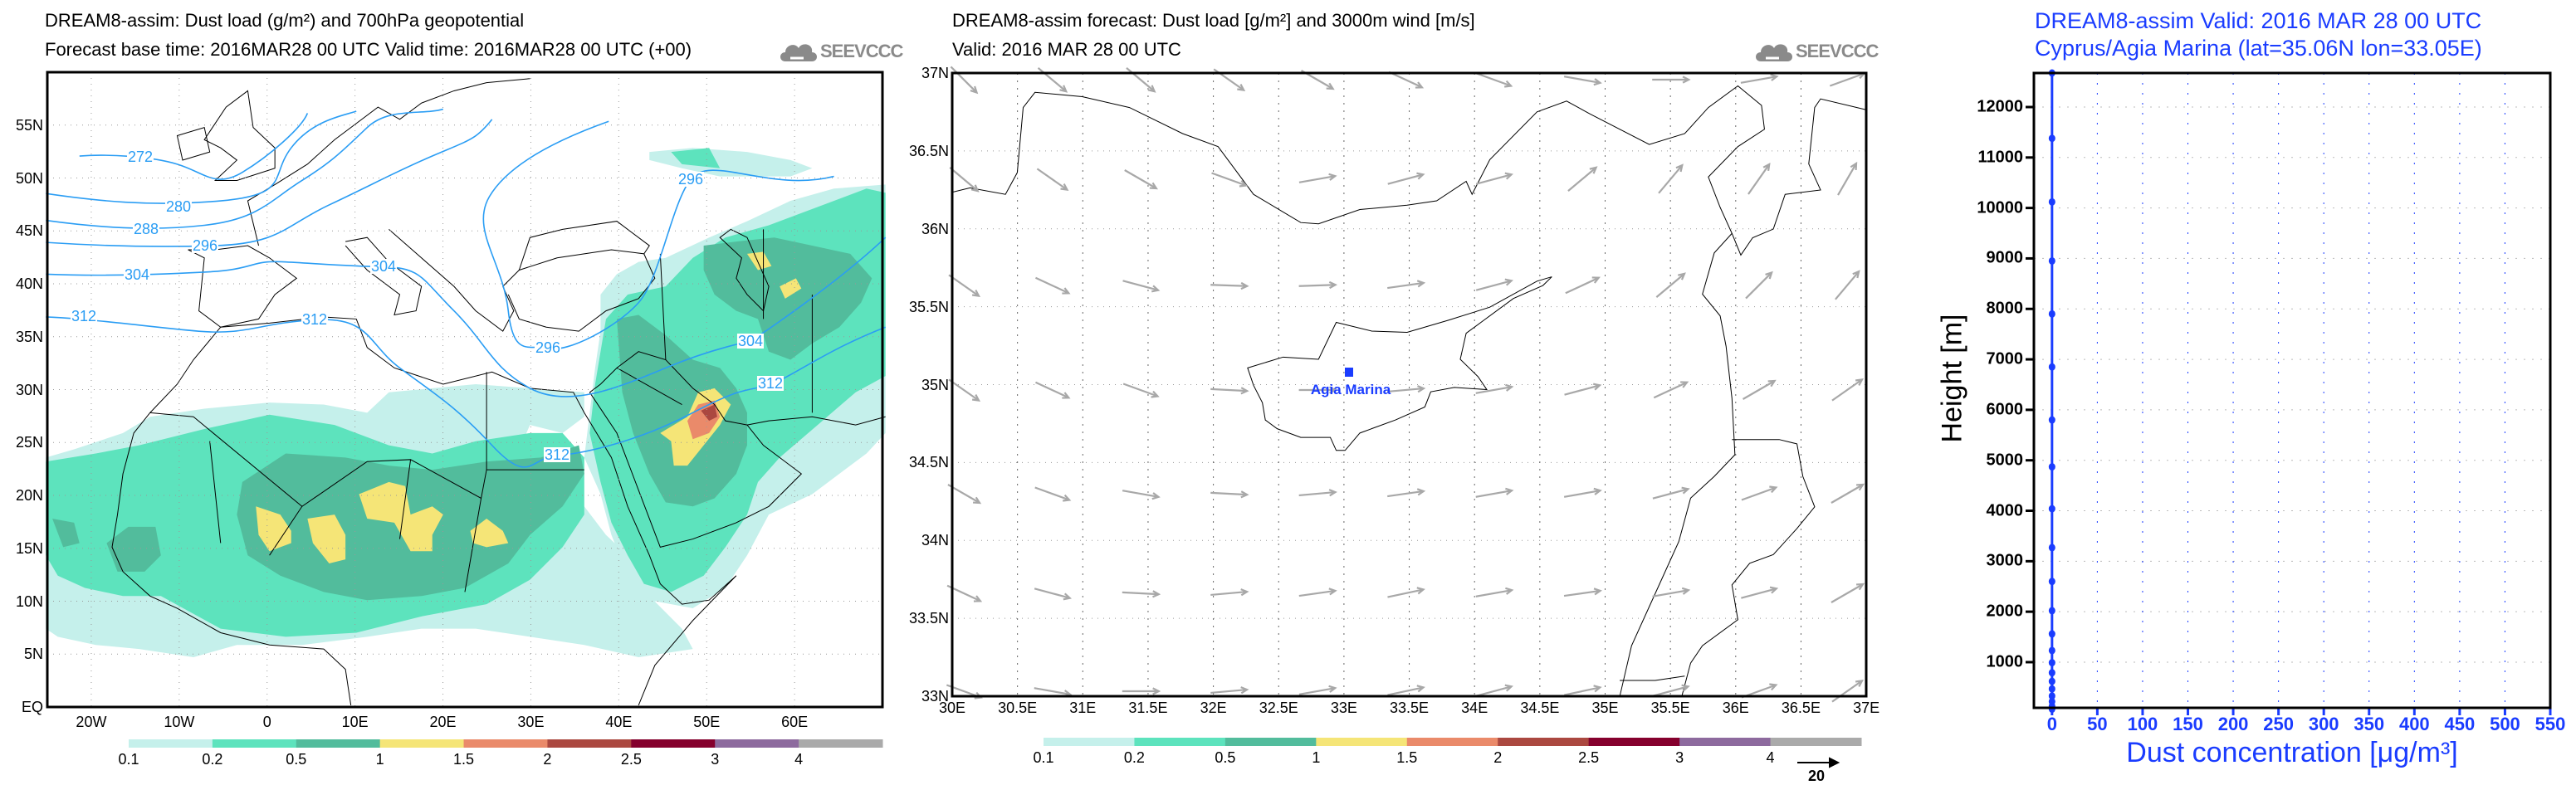 The image size is (2576, 785). I want to click on lat-label: 35.5N, so click(928, 306).